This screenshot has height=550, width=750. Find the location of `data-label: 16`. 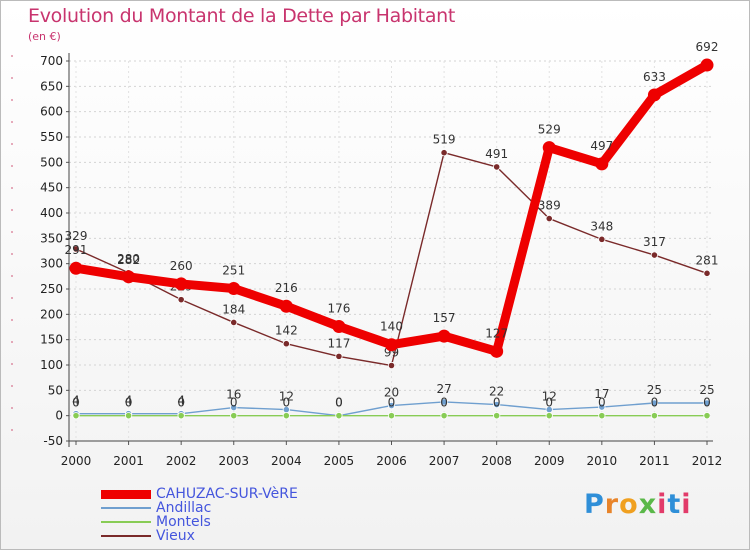

data-label: 16 is located at coordinates (233, 395).